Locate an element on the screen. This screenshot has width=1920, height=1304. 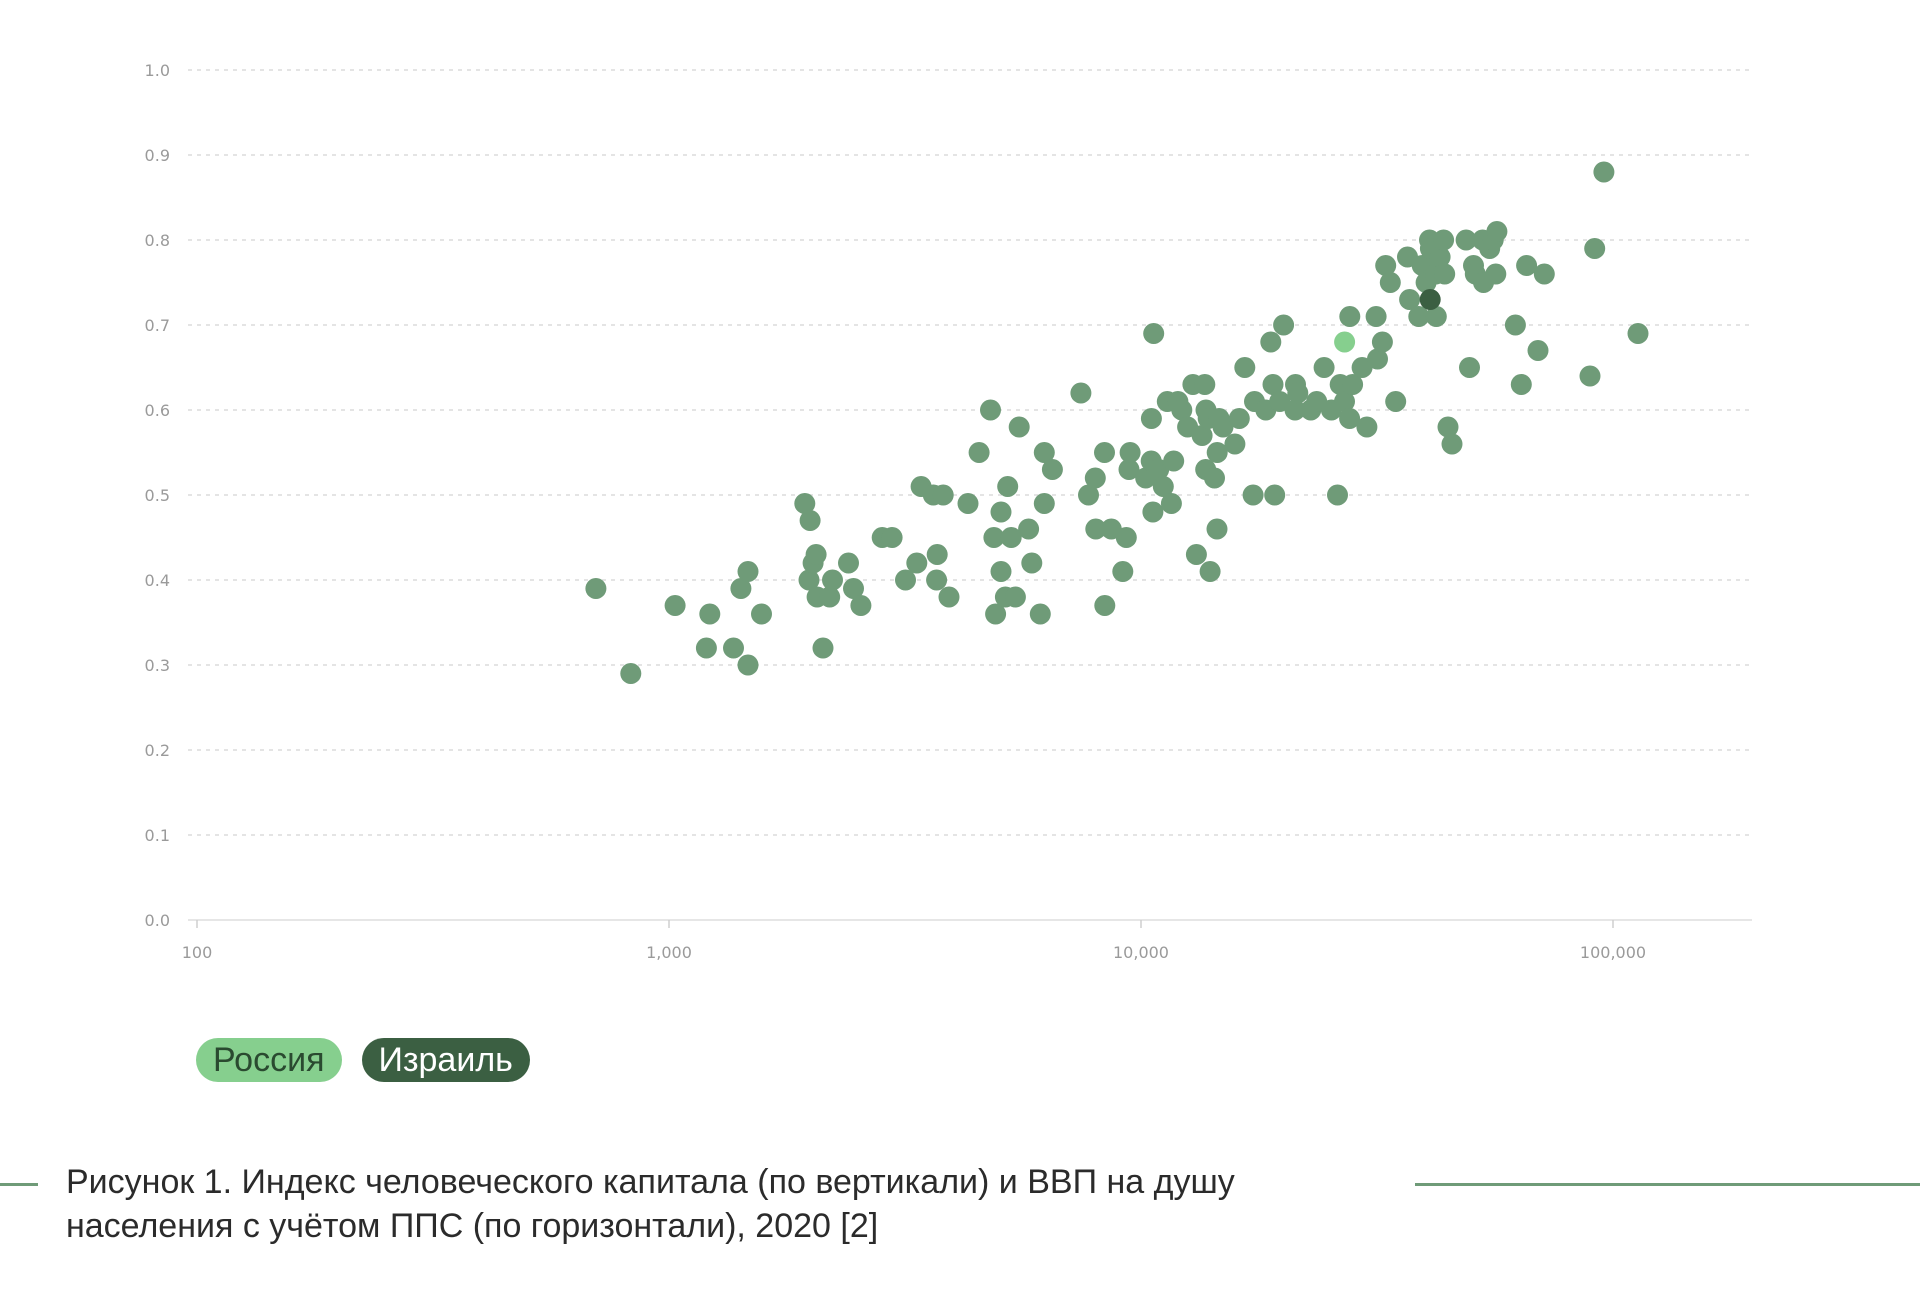
legend: Россия Израиль is located at coordinates (363, 1060).